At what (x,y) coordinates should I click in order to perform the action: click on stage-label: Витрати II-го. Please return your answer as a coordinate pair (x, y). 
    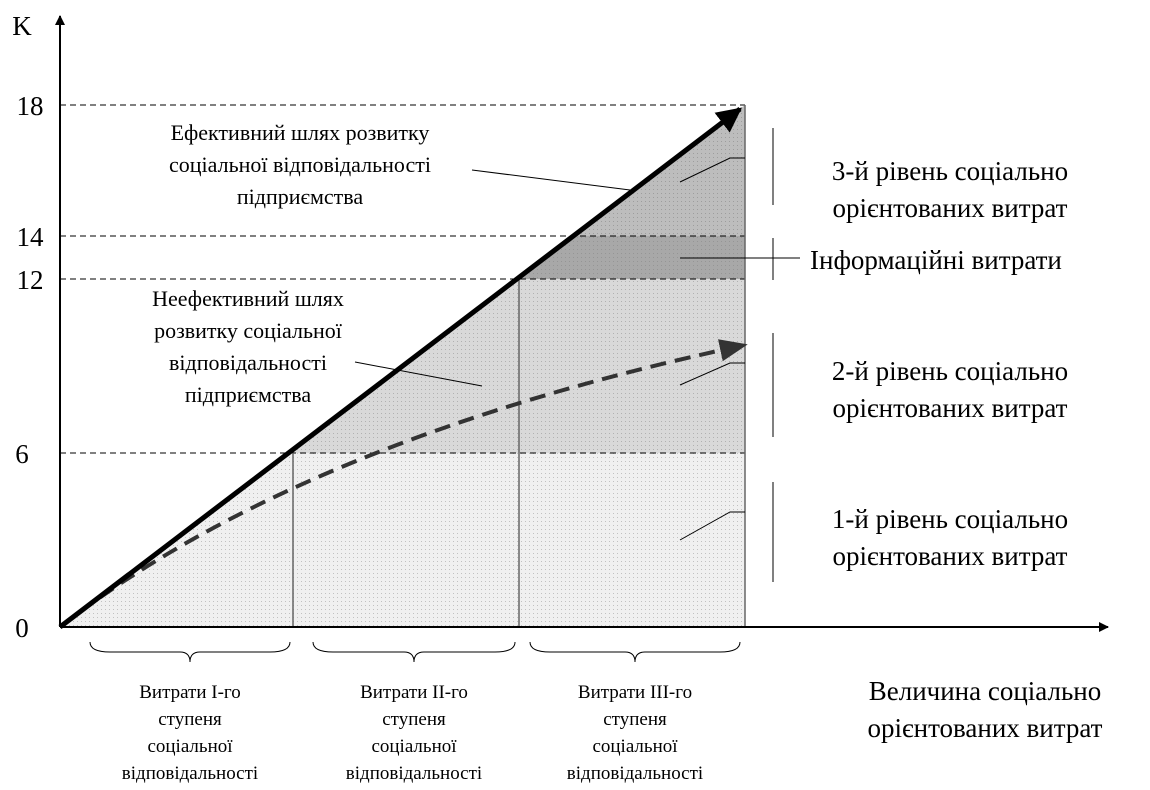
    Looking at the image, I should click on (414, 692).